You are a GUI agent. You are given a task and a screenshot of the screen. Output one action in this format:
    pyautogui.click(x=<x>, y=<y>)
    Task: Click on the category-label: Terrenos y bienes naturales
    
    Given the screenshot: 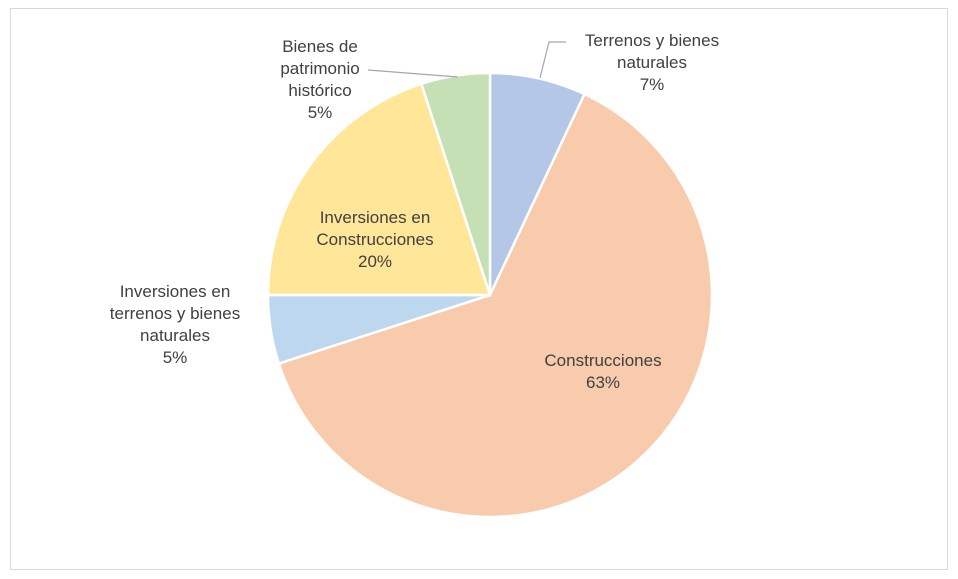 What is the action you would take?
    pyautogui.click(x=652, y=51)
    